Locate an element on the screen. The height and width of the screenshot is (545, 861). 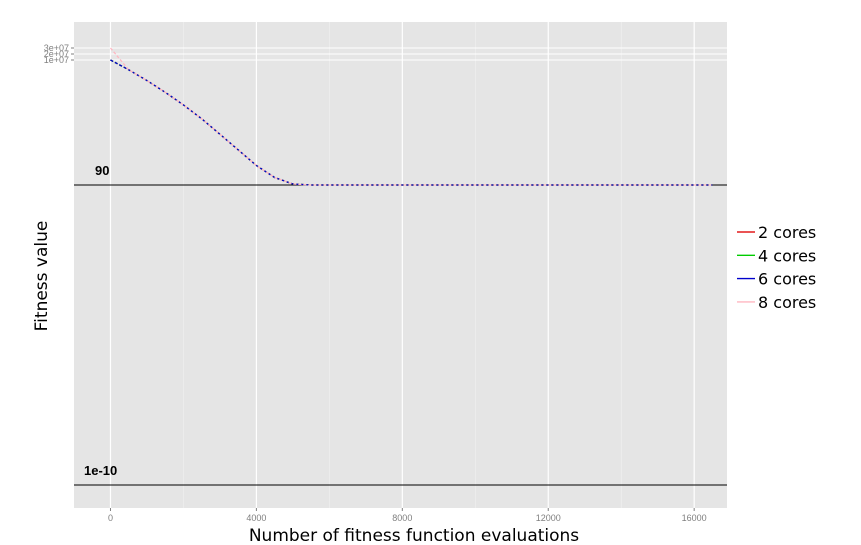
legend-label: 4 cores is located at coordinates (787, 255).